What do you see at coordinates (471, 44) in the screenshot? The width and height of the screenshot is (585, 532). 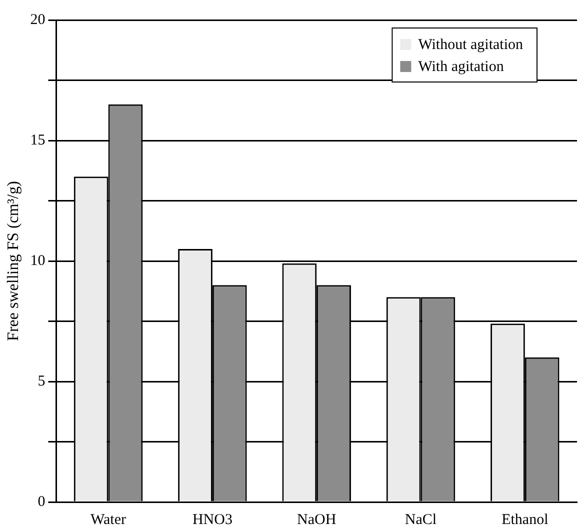 I see `legend-label: Without agitation` at bounding box center [471, 44].